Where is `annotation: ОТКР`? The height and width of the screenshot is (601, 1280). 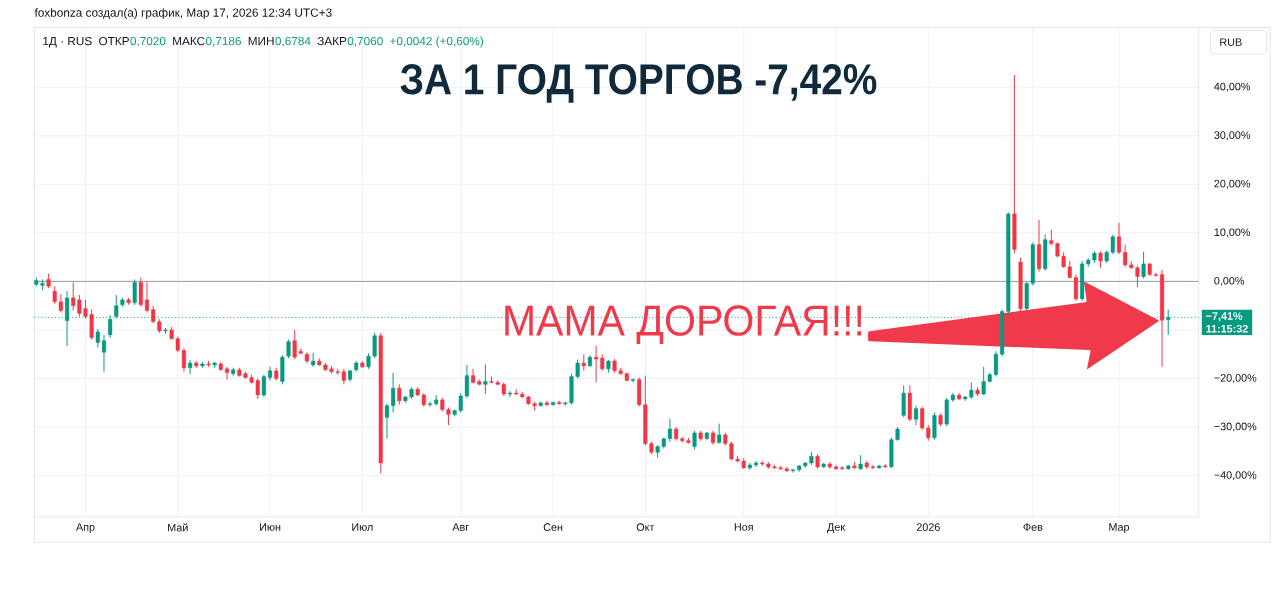 annotation: ОТКР is located at coordinates (114, 41).